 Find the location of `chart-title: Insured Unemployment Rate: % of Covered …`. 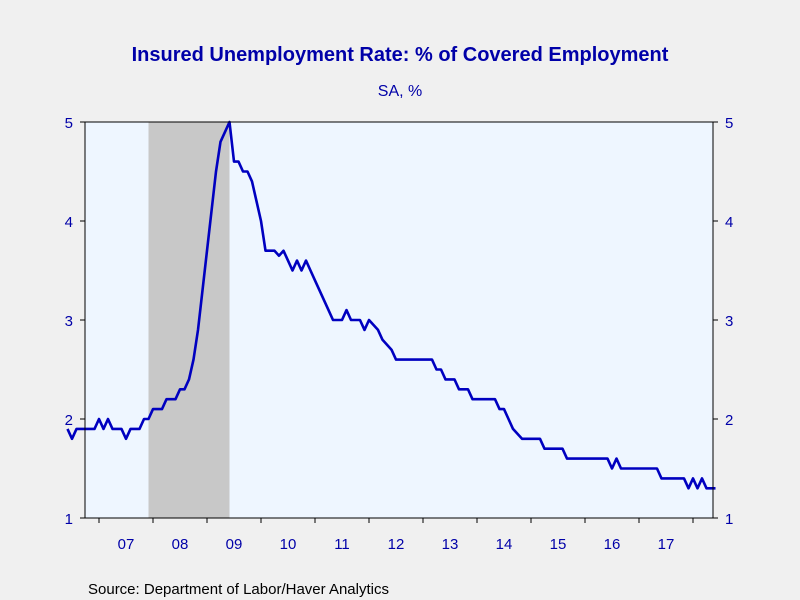

chart-title: Insured Unemployment Rate: % of Covered … is located at coordinates (400, 55).